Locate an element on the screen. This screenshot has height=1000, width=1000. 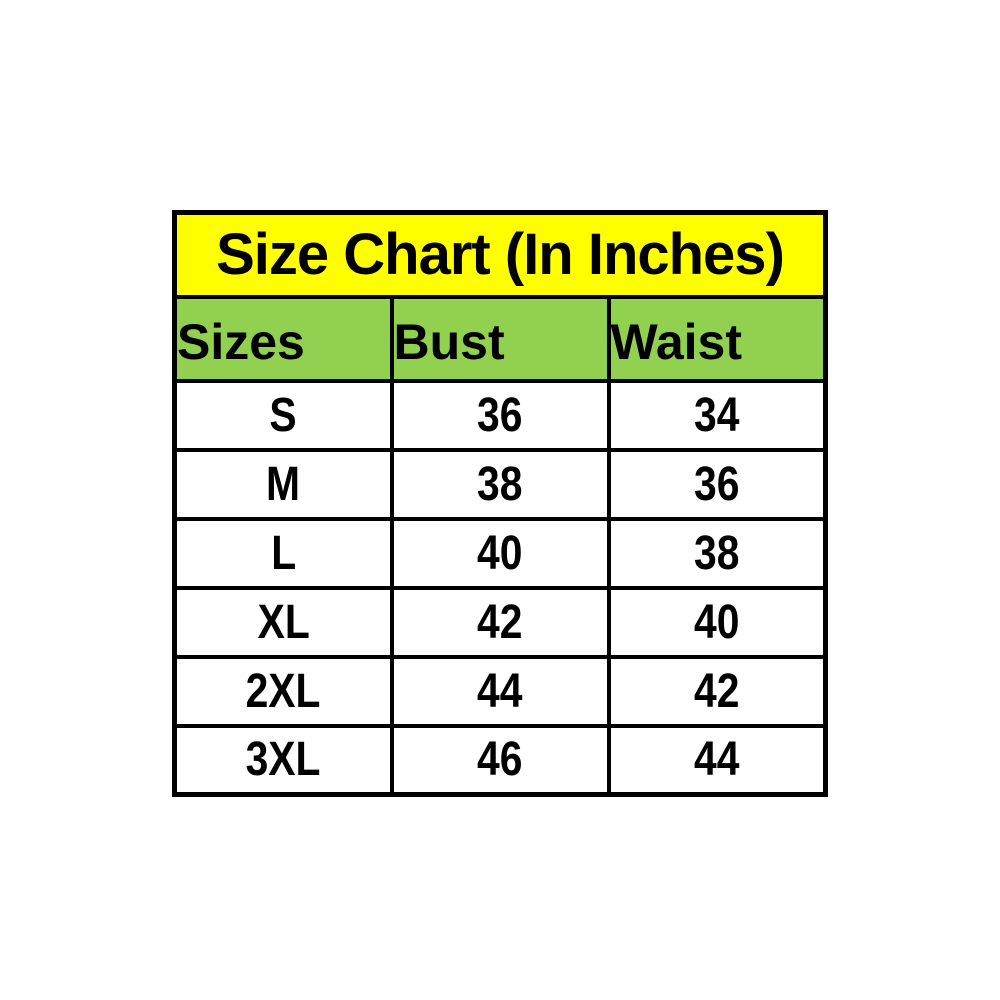
waist-cell: 40 is located at coordinates (717, 622).